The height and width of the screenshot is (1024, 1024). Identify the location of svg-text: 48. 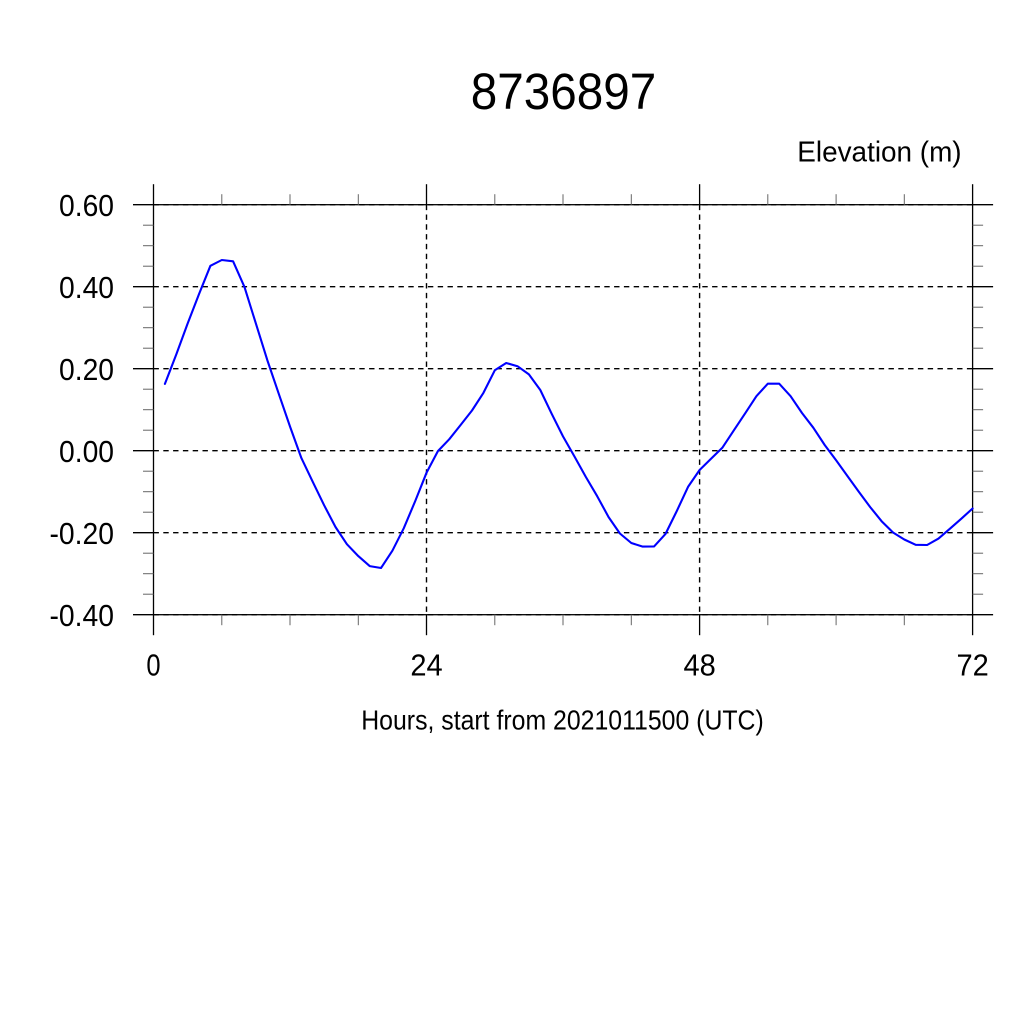
(699, 665).